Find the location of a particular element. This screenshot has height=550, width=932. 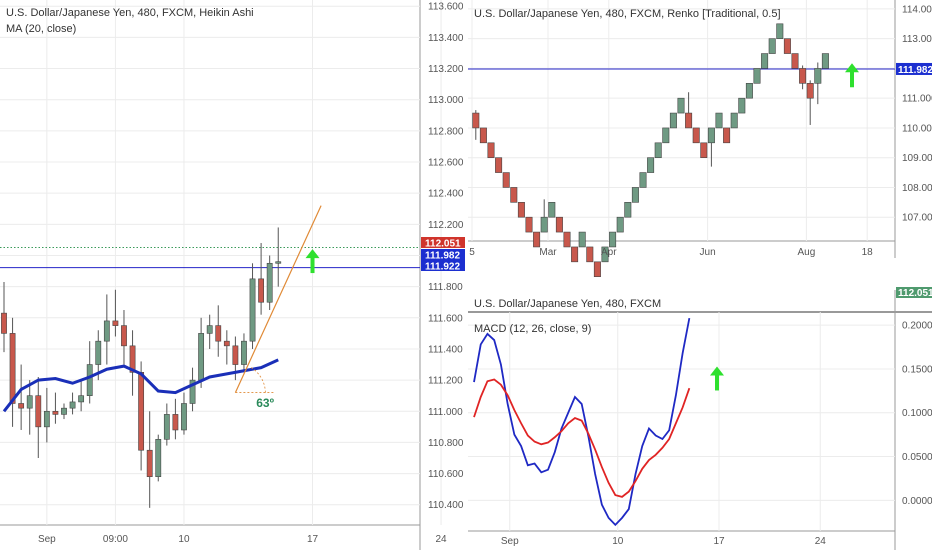

signal-line is located at coordinates (582, 438).